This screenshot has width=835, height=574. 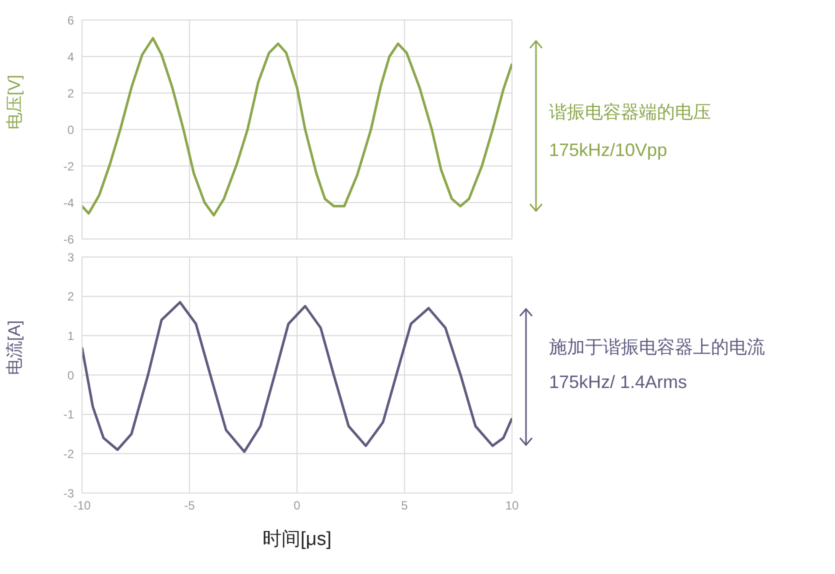 I want to click on text: 175kHz/ 1.4Arms, so click(x=618, y=382).